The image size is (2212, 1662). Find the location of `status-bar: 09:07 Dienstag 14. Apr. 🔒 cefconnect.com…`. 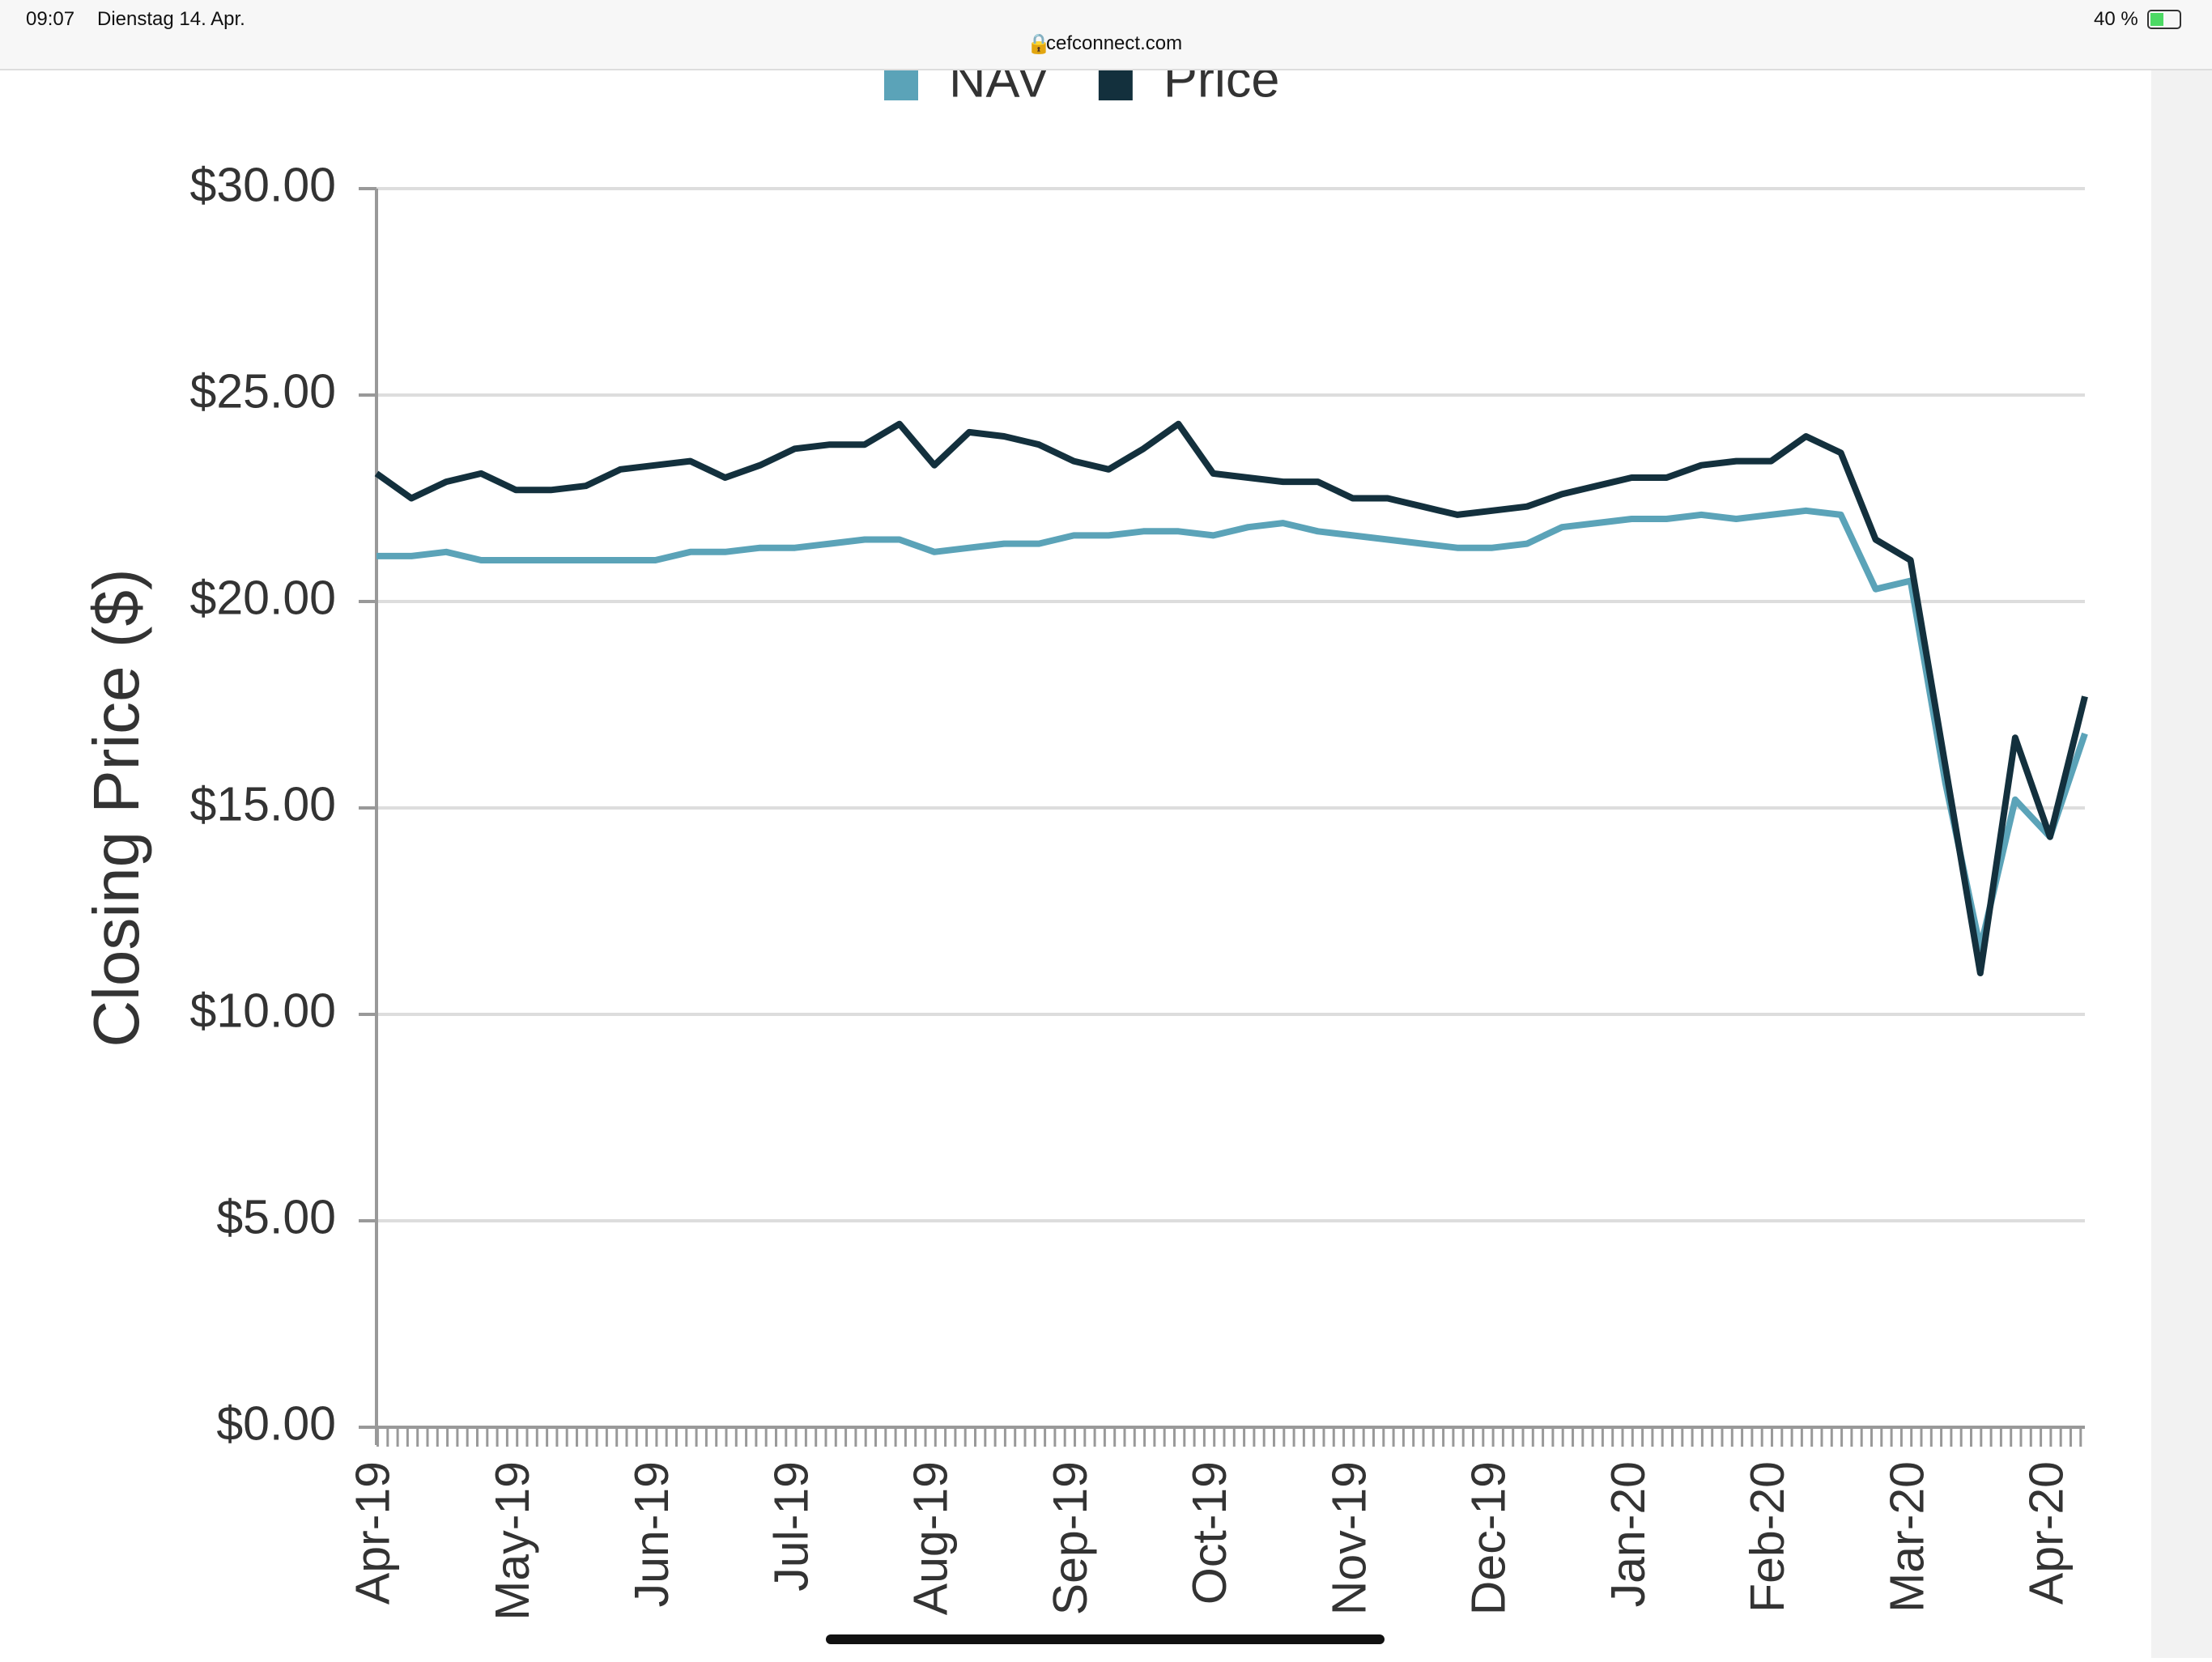

status-bar: 09:07 Dienstag 14. Apr. 🔒 cefconnect.com… is located at coordinates (1106, 35).